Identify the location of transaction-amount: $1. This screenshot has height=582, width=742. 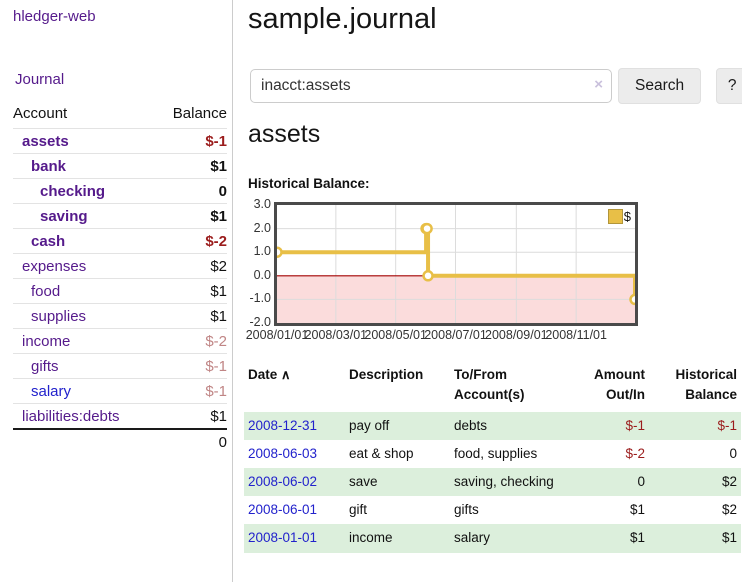
(637, 510).